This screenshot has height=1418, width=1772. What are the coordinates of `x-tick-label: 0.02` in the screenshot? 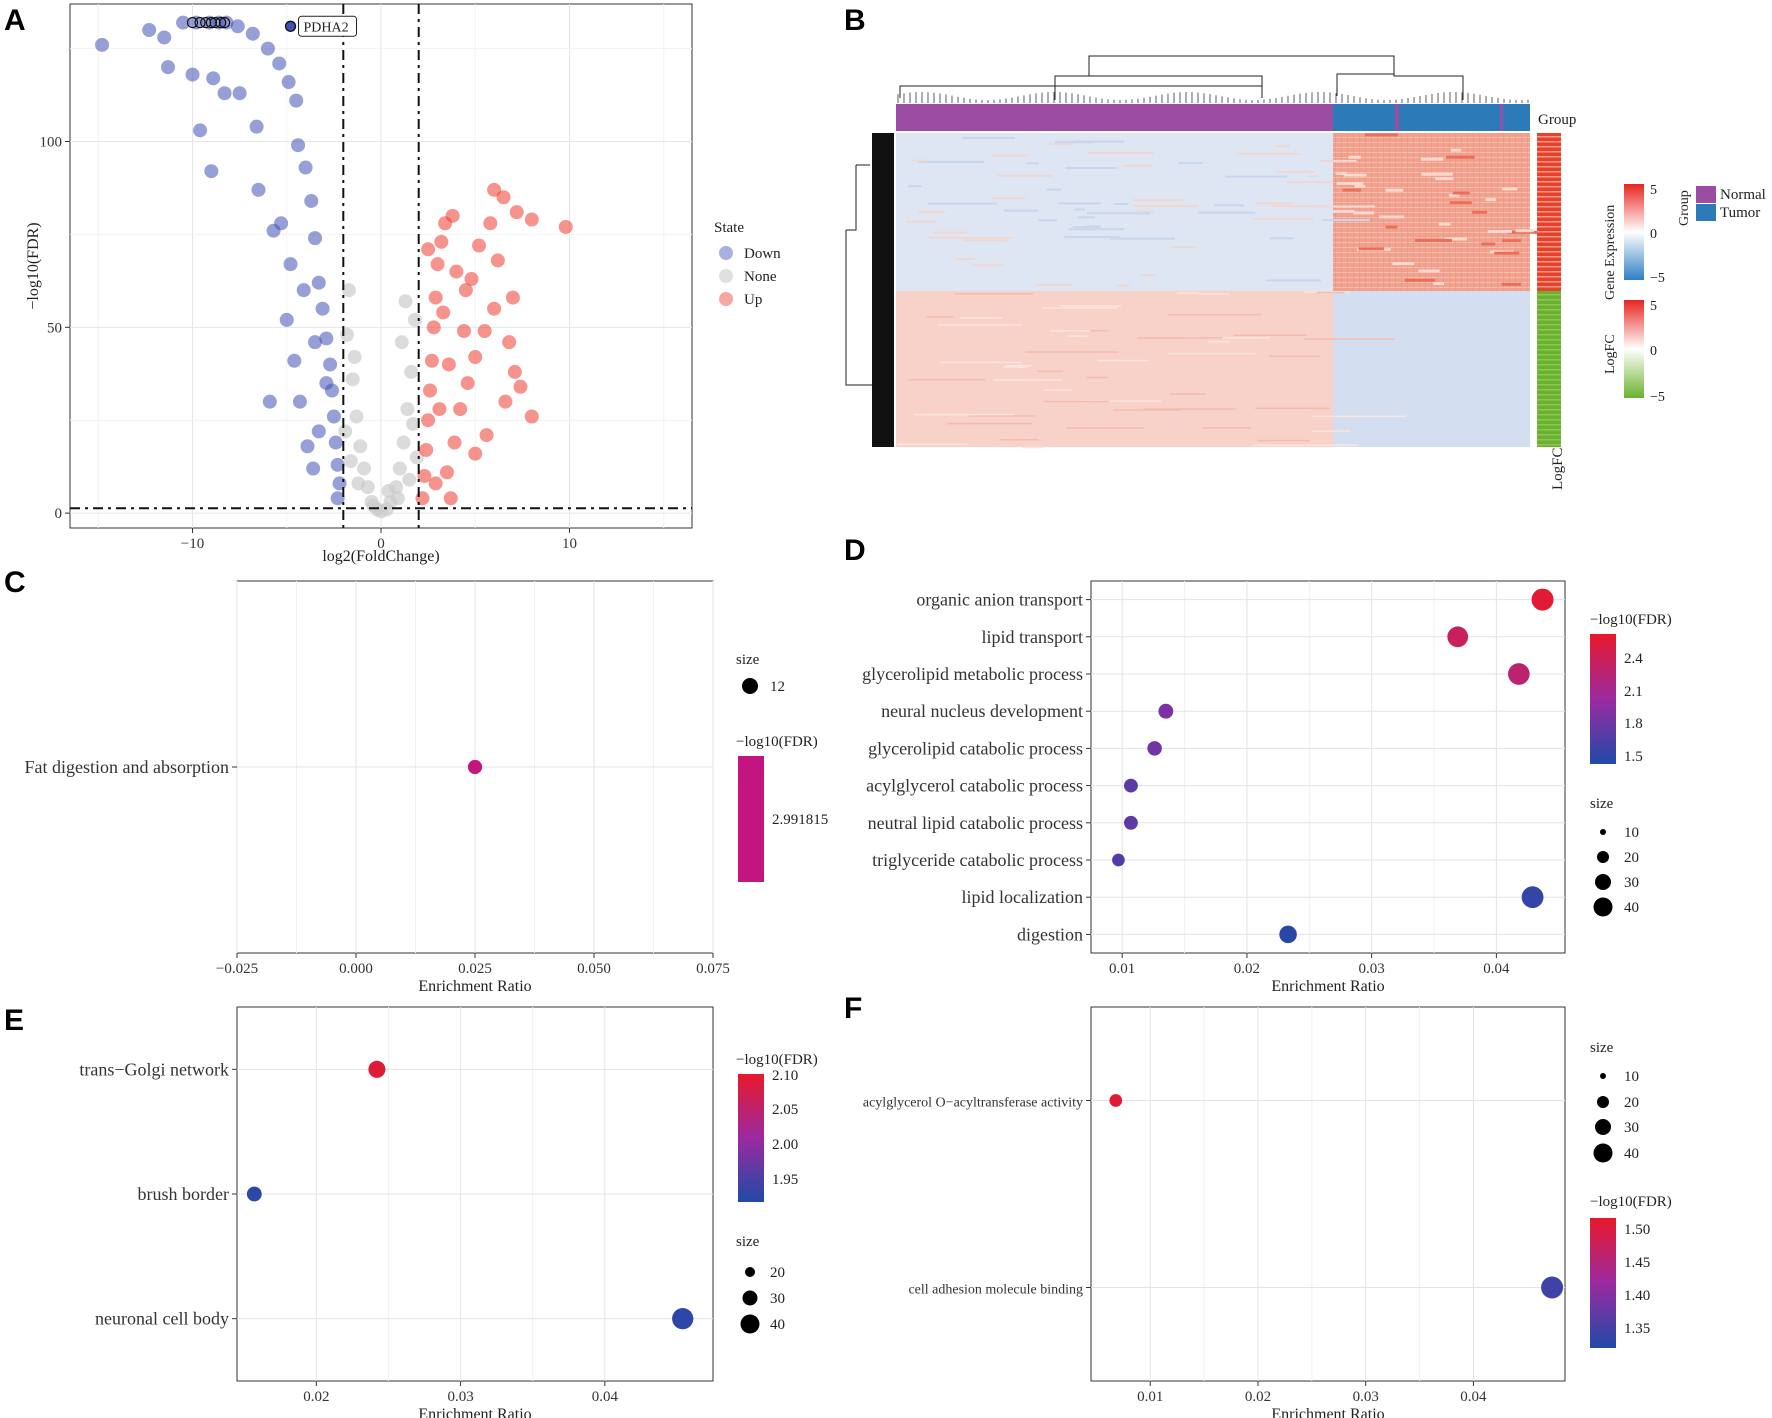 It's located at (316, 1397).